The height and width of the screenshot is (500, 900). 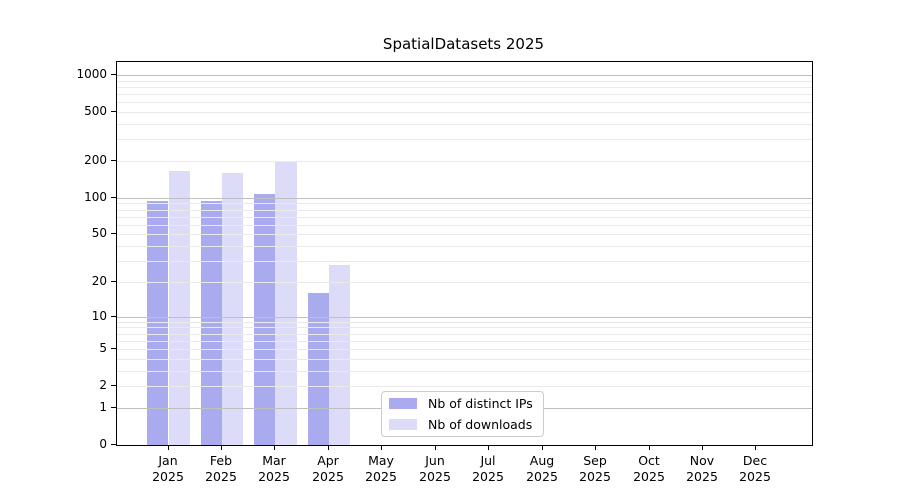 I want to click on bar-distinct-ips-jan, so click(x=158, y=323).